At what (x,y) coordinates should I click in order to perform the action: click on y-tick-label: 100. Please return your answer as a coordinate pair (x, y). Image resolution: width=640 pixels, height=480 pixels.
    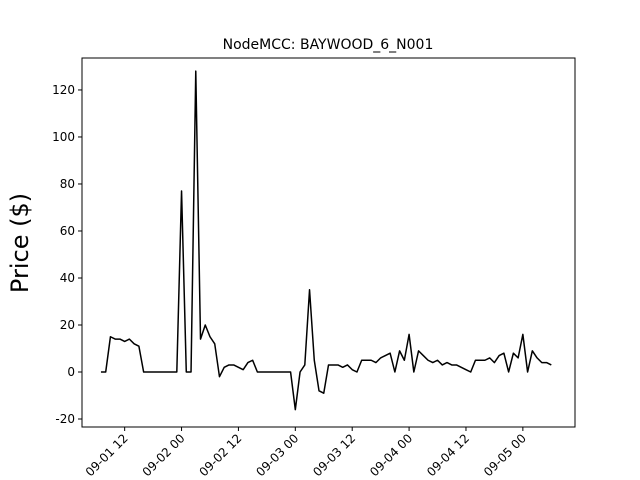
    Looking at the image, I should click on (63, 137).